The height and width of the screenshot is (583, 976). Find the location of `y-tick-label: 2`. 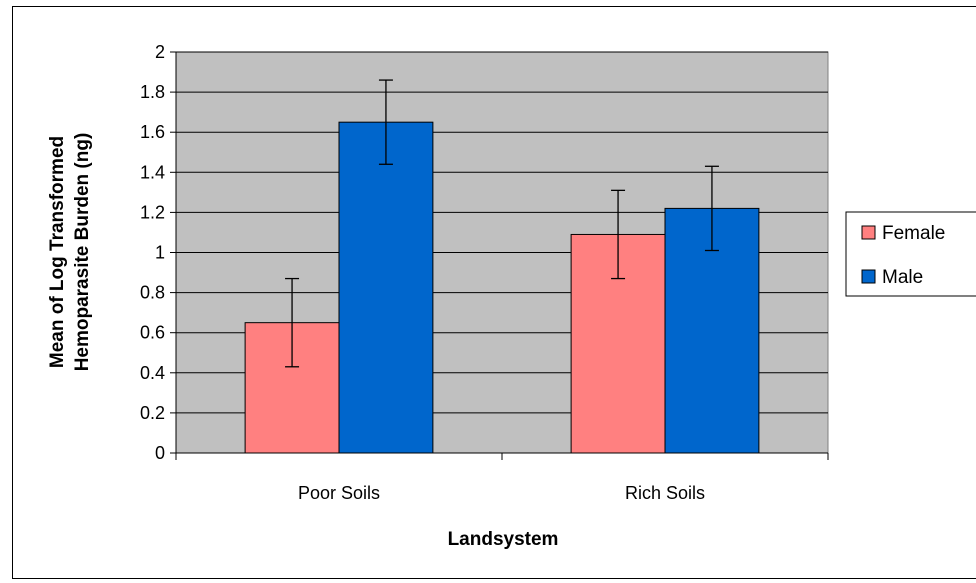

y-tick-label: 2 is located at coordinates (160, 52).